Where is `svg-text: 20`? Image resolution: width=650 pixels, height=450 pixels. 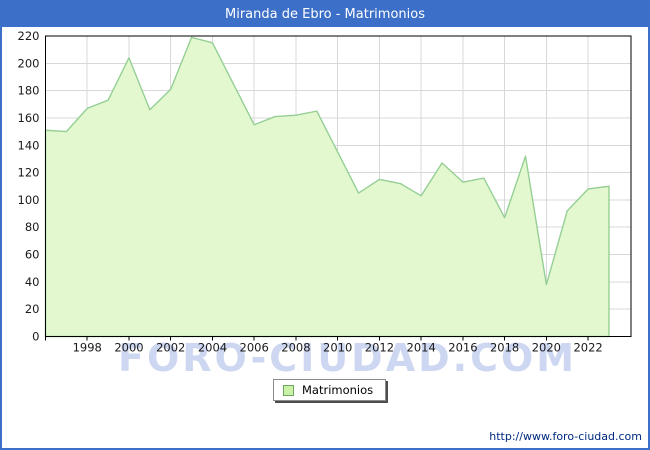
svg-text: 20 is located at coordinates (32, 309).